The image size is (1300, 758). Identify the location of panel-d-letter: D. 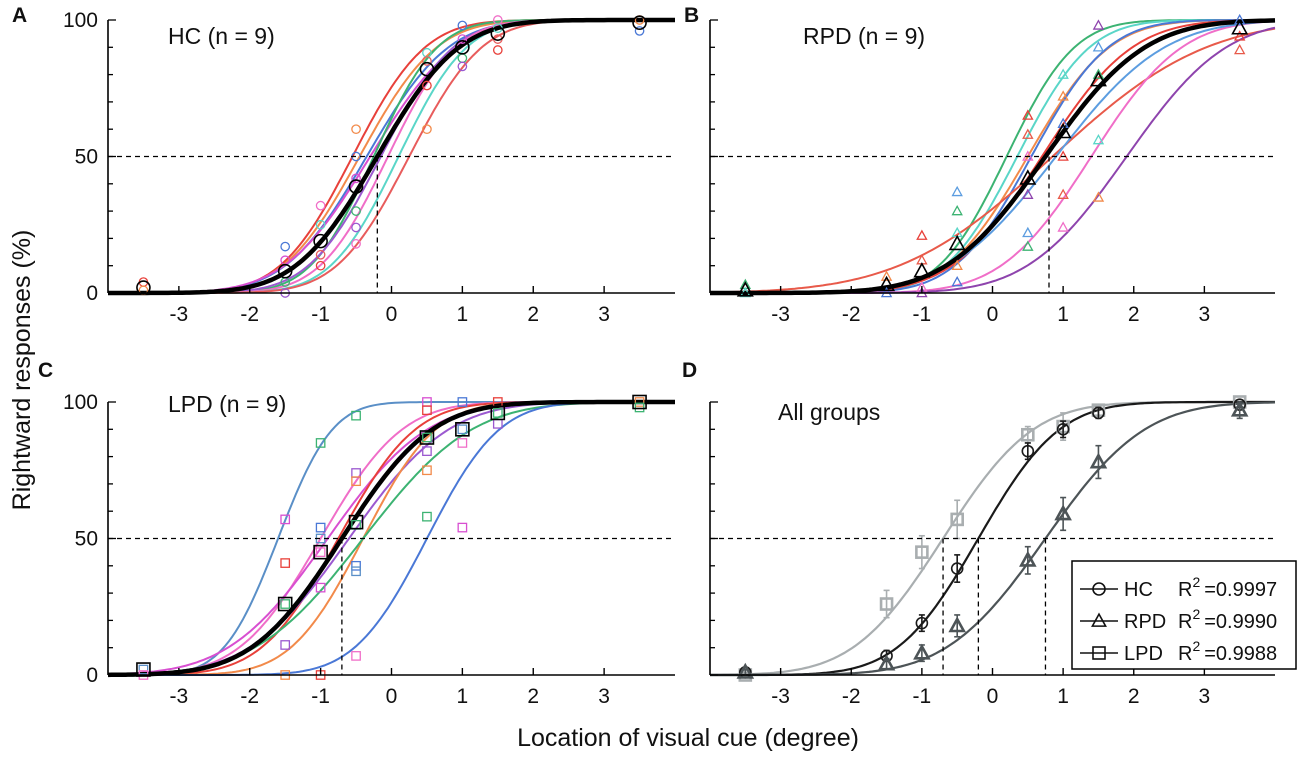
(689, 370).